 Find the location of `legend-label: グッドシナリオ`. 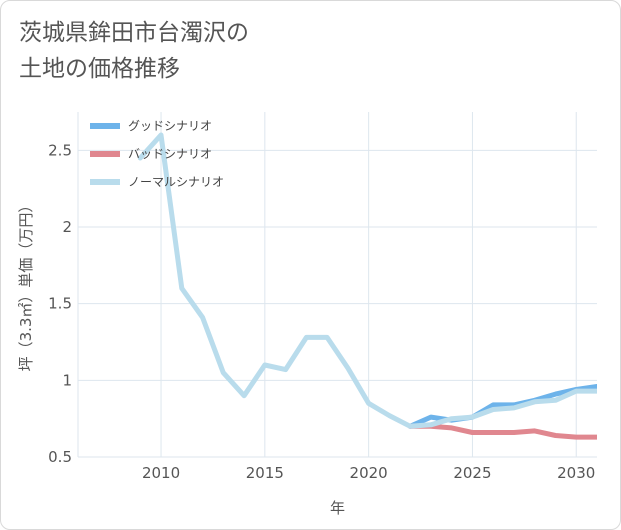

legend-label: グッドシナリオ is located at coordinates (170, 126).